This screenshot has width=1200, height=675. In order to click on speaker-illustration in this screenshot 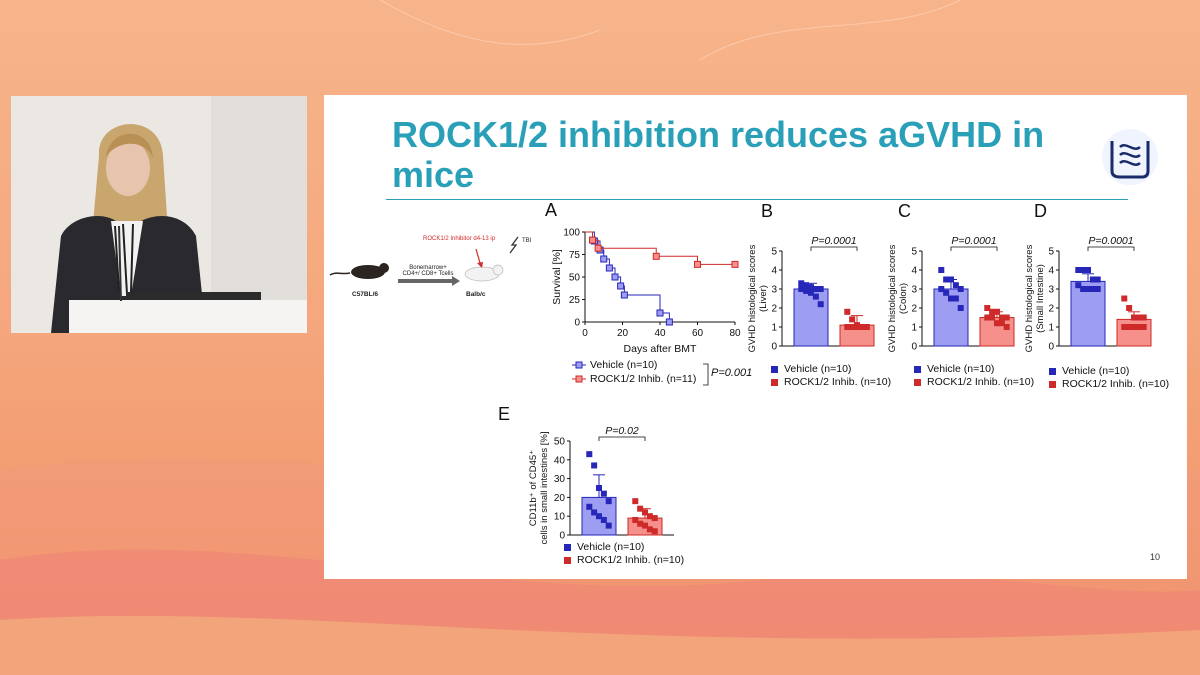, I will do `click(159, 214)`.